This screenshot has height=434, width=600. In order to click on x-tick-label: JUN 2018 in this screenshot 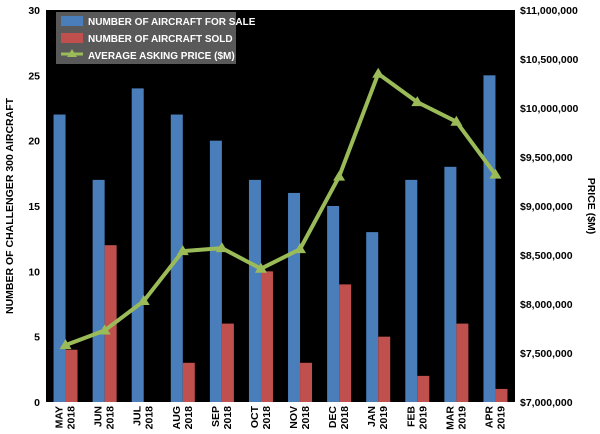, I will do `click(105, 418)`.